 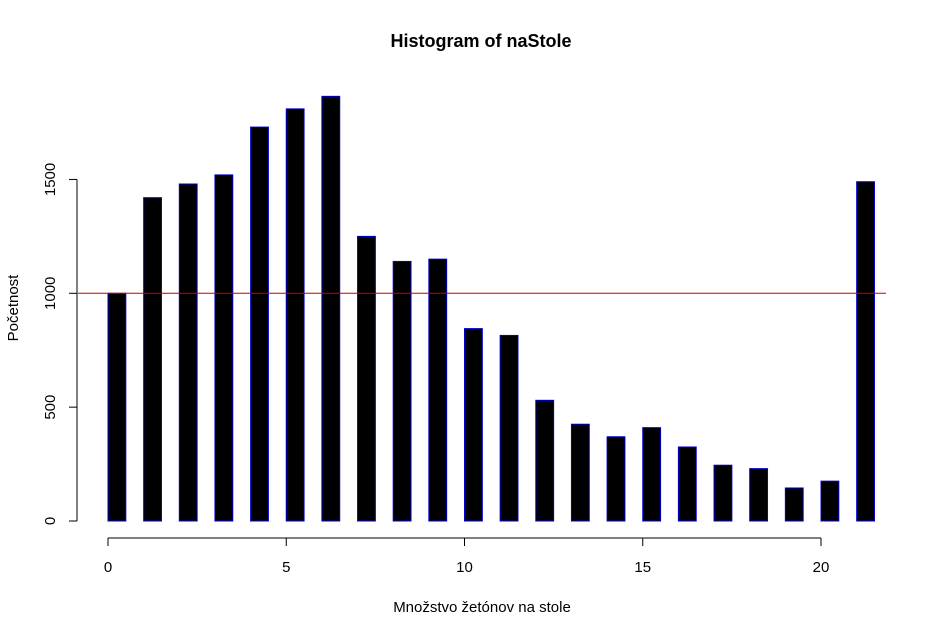 I want to click on x-tick-label: 0, so click(x=108, y=567).